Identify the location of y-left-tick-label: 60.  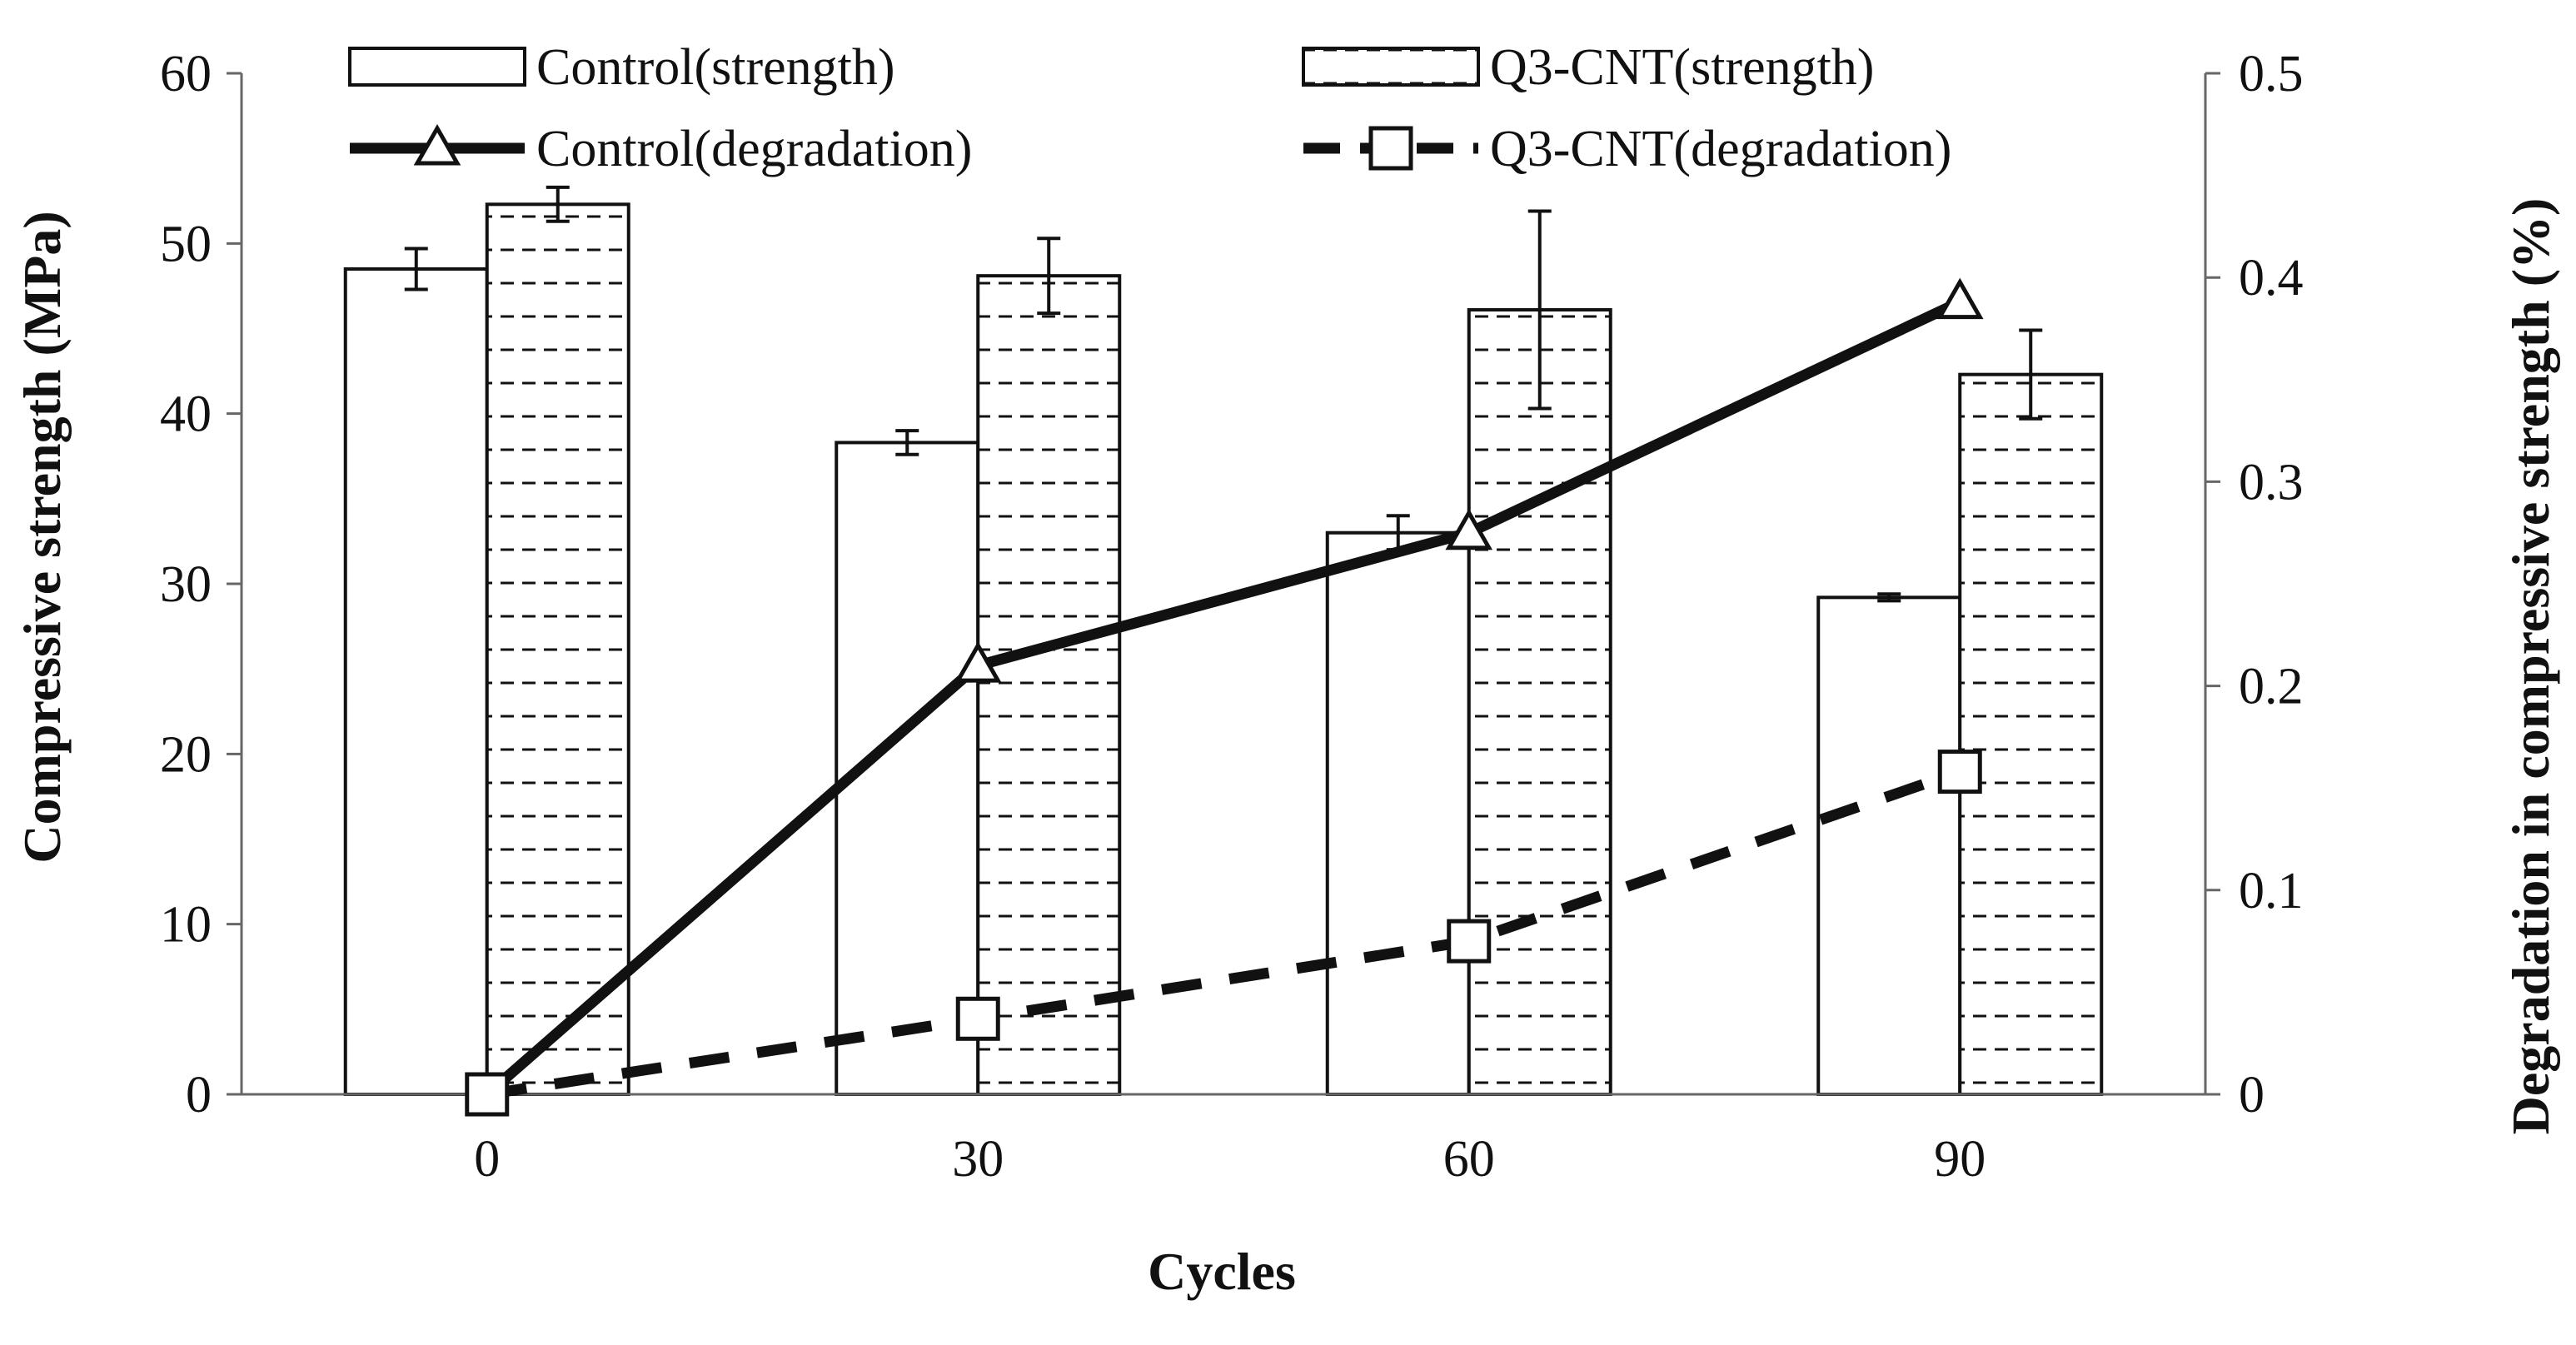
(186, 74).